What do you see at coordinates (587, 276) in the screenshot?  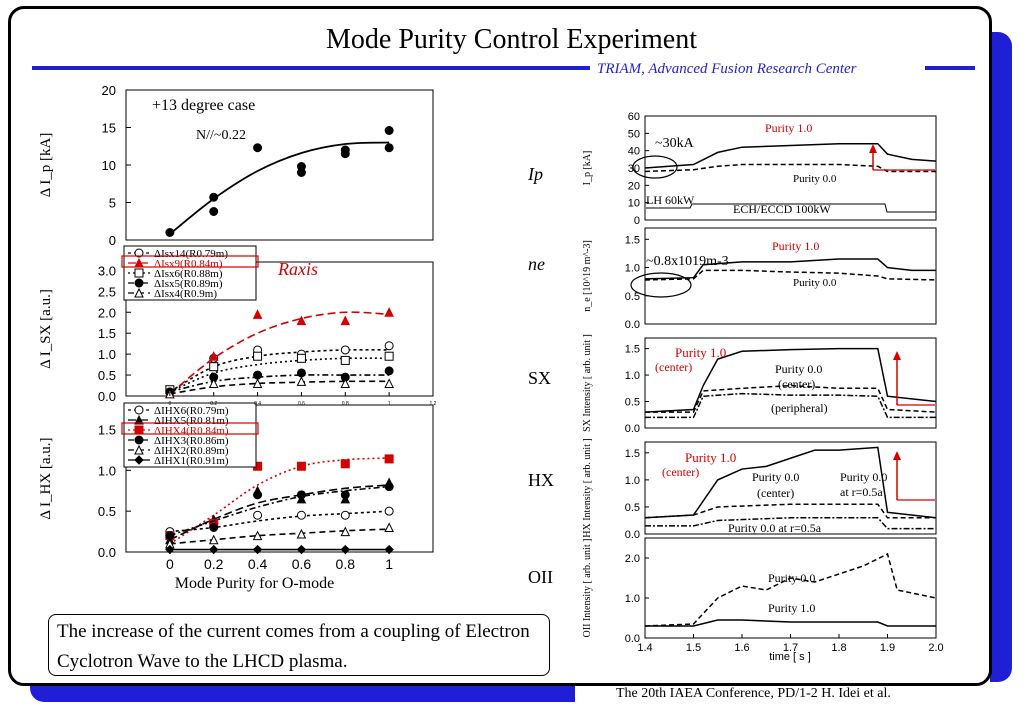 I see `y-axis-label: n_e [10^19 m^-3]` at bounding box center [587, 276].